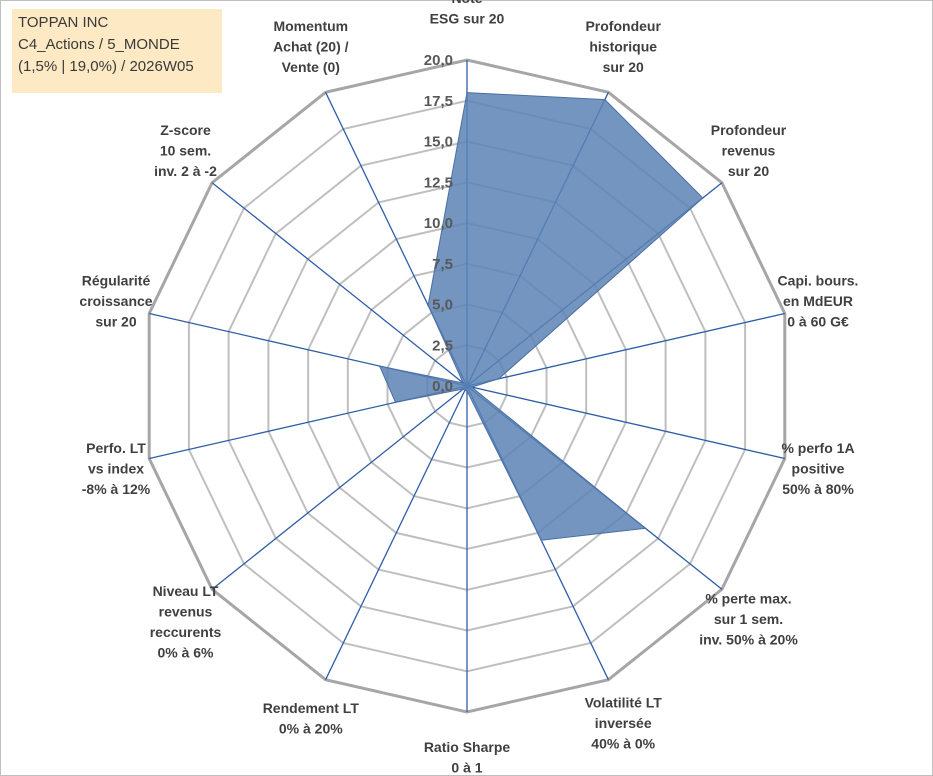  I want to click on axis-label-3-line-1: en MdEUR, so click(818, 301).